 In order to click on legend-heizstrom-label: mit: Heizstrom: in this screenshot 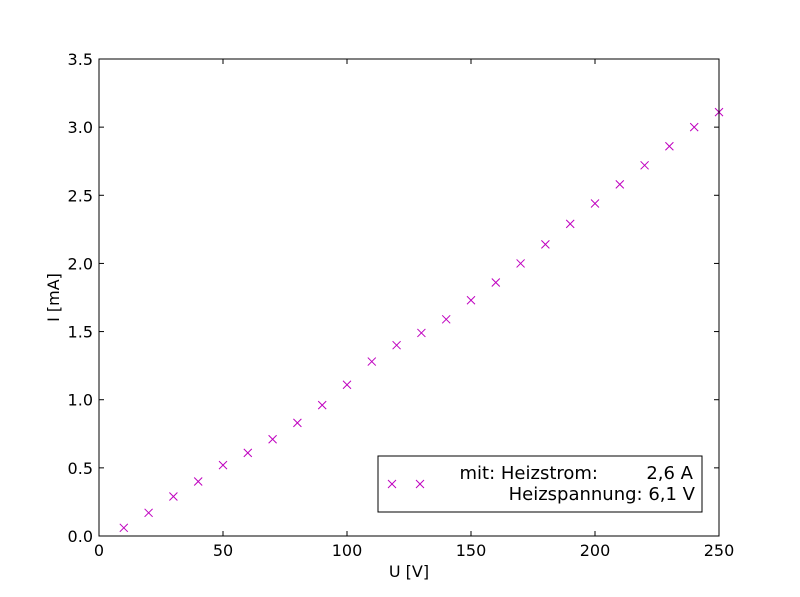, I will do `click(529, 473)`.